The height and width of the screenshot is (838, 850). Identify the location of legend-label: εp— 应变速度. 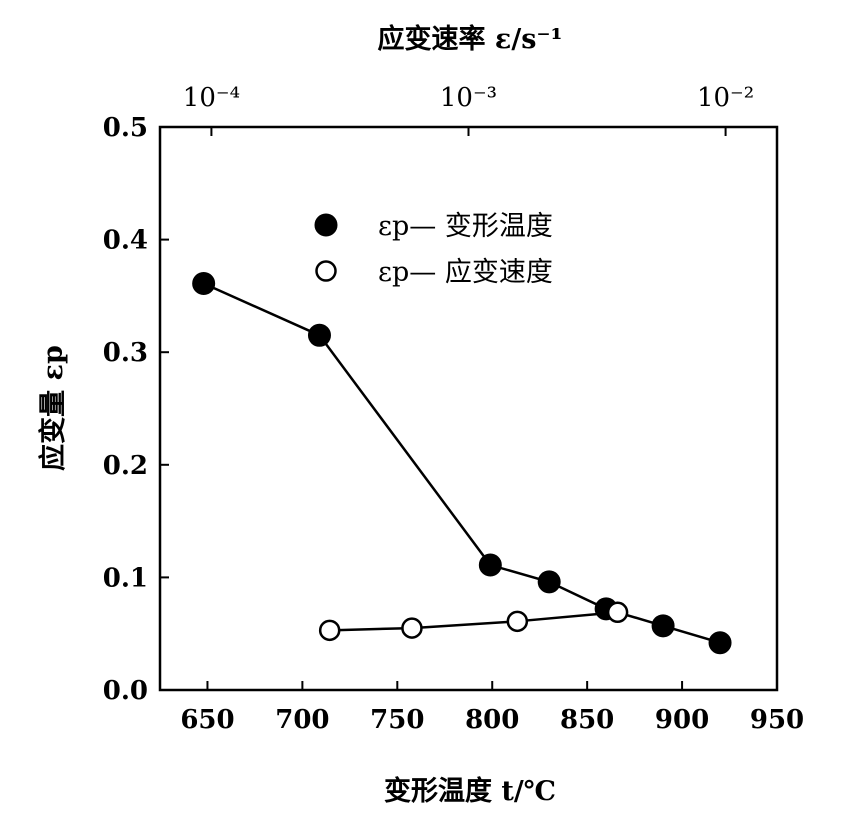
(465, 272).